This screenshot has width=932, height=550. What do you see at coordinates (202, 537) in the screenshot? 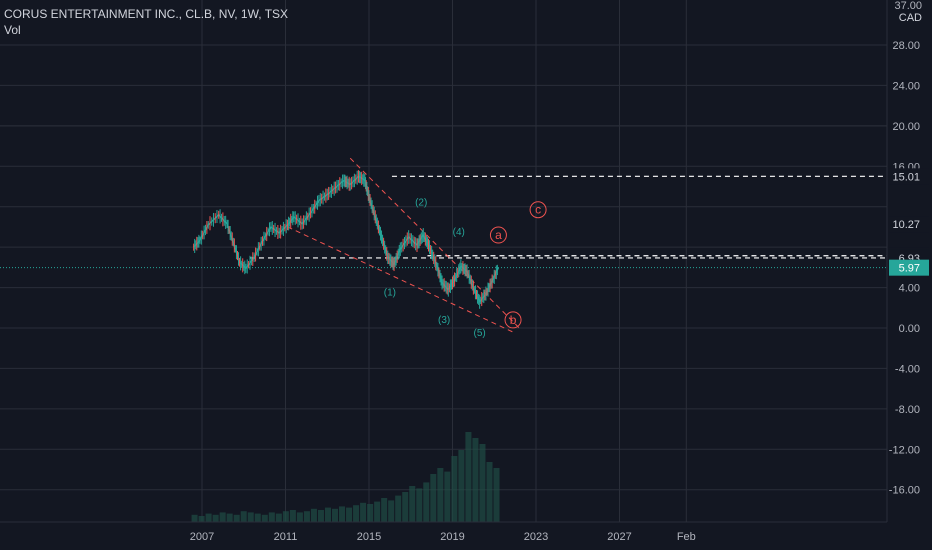
I see `x-tick-label: 2007` at bounding box center [202, 537].